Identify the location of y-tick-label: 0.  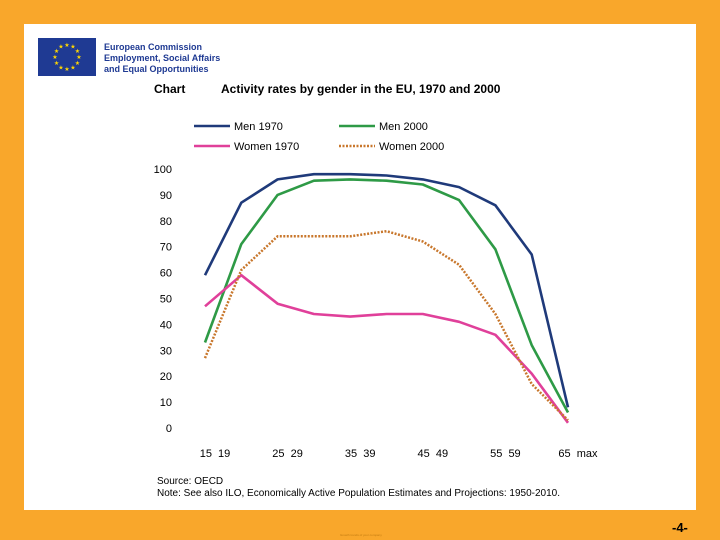
(169, 429).